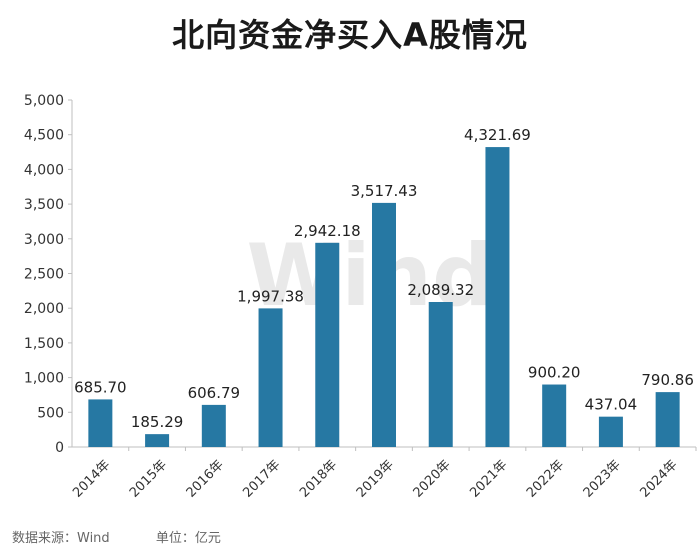 This screenshot has width=700, height=553. I want to click on chart-footer: 数据来源：Wind 单位：亿元, so click(137, 536).